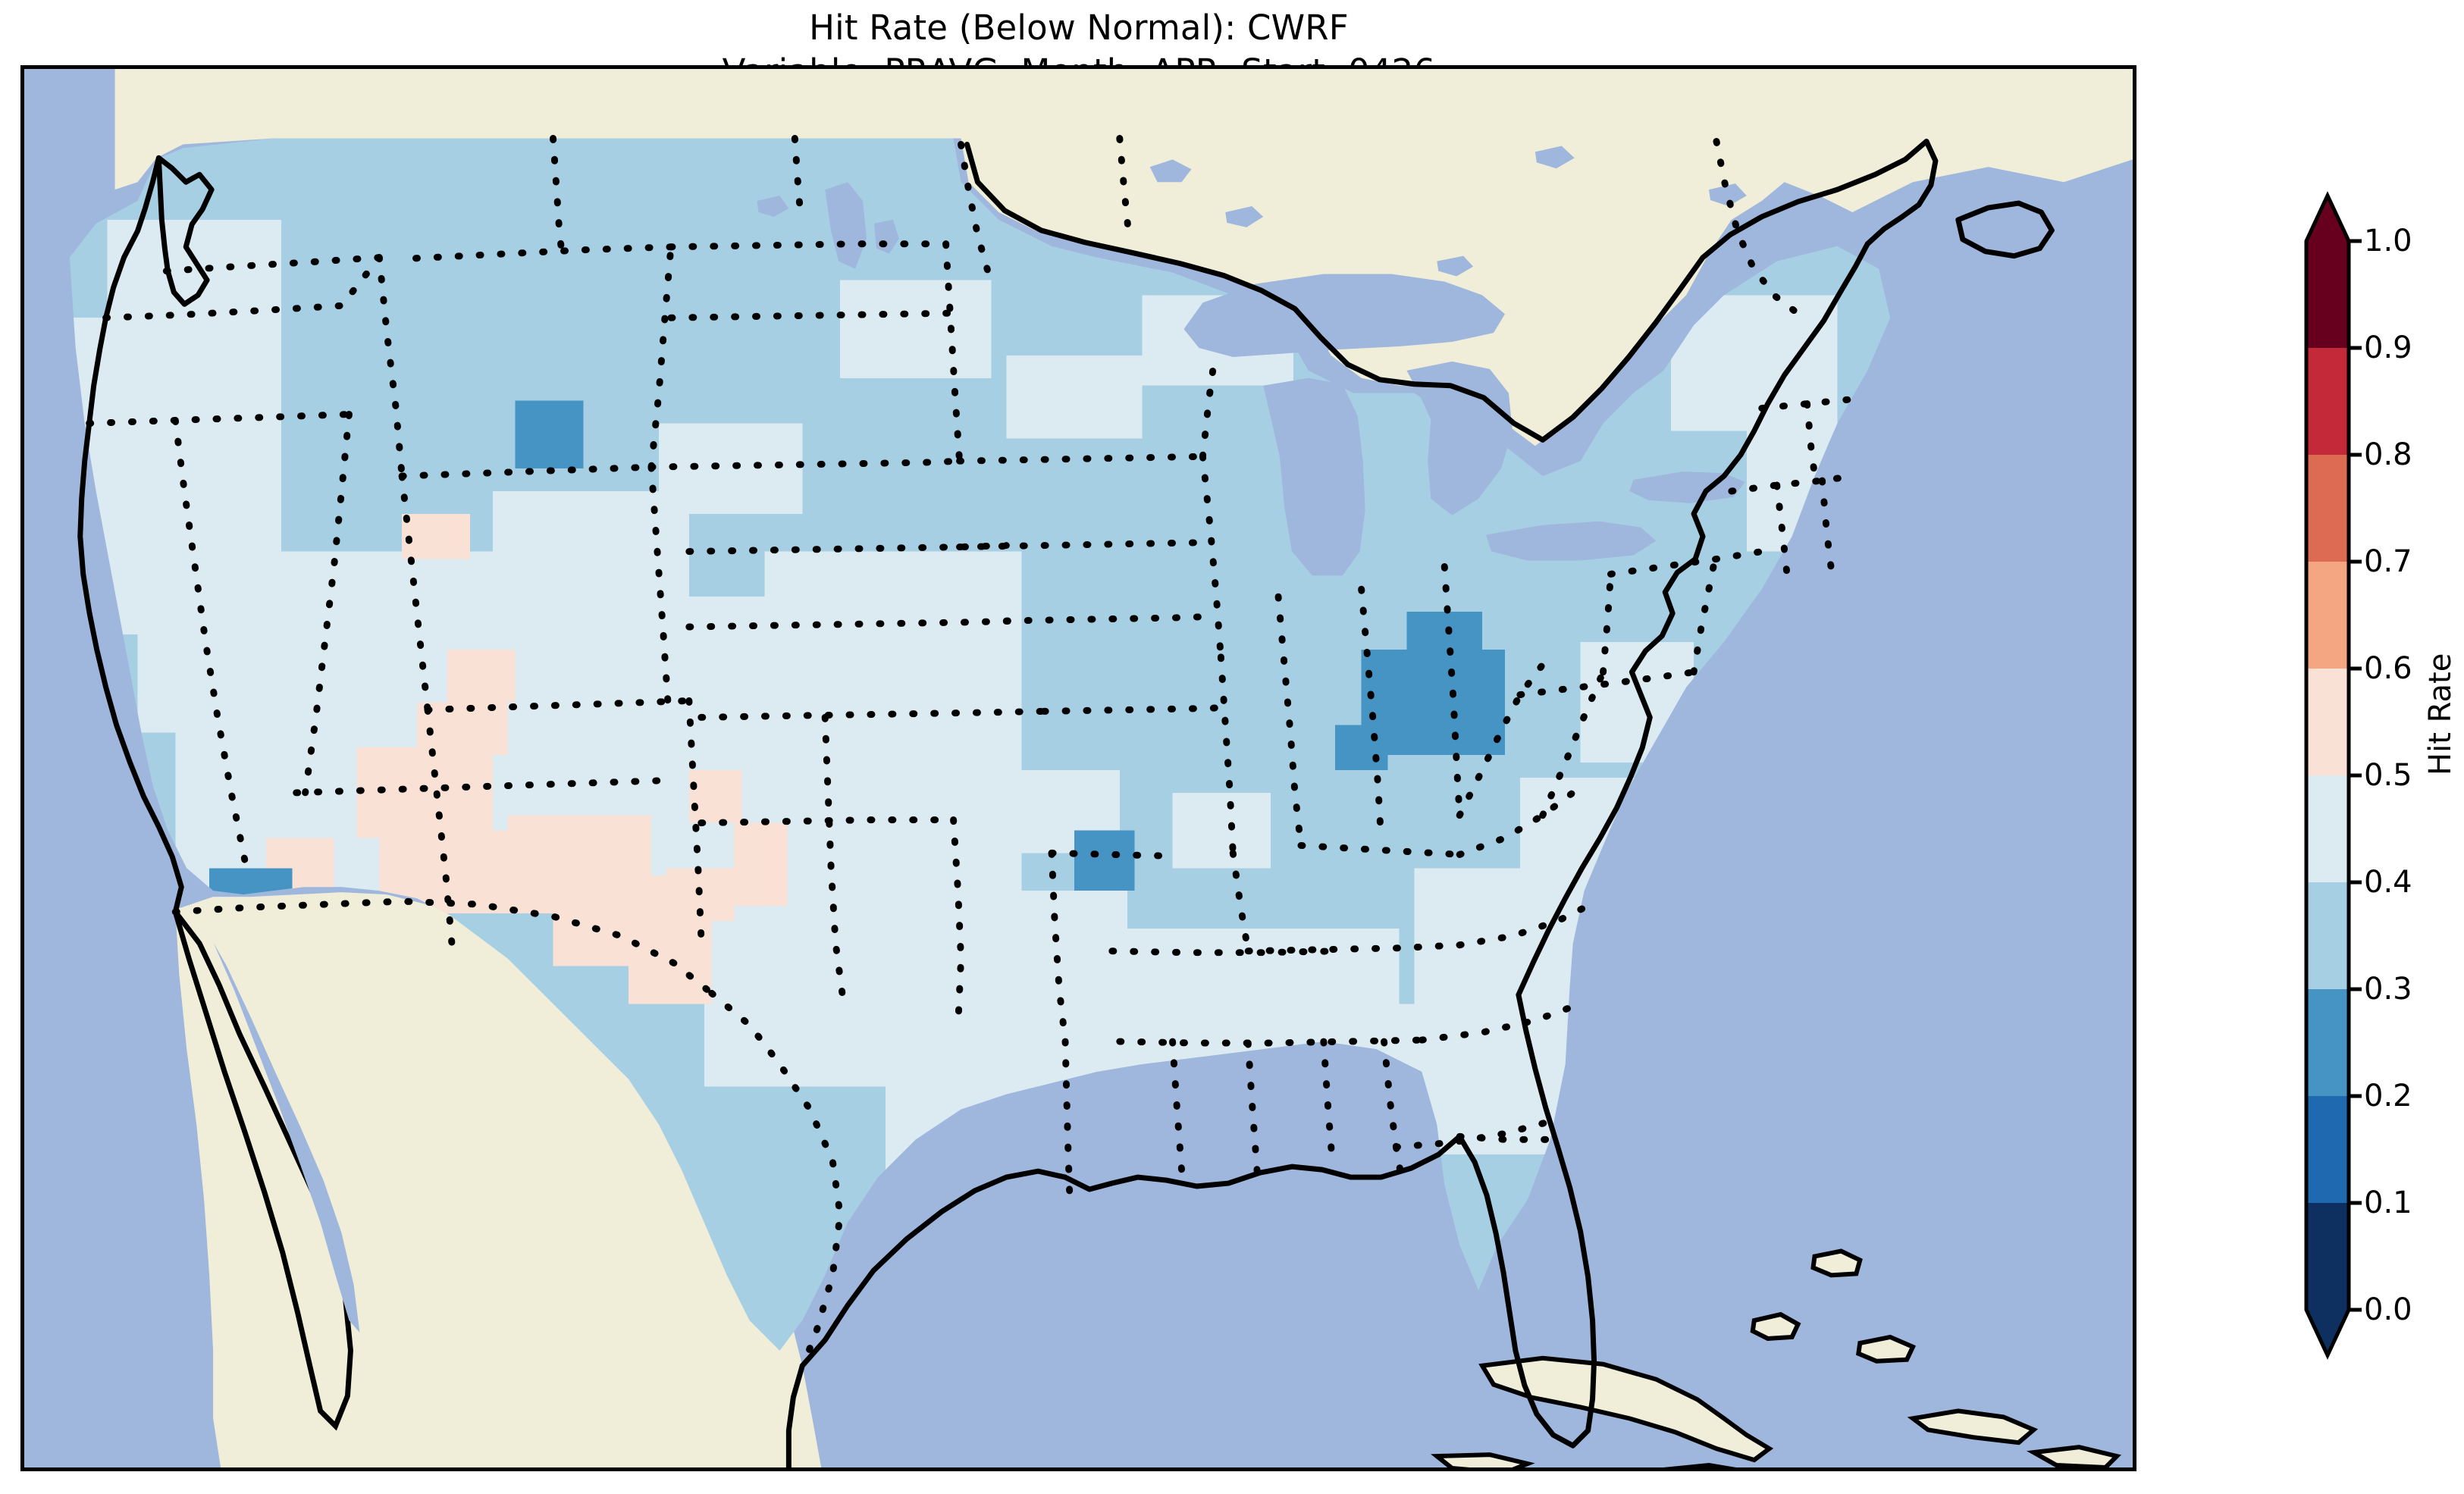 The height and width of the screenshot is (1494, 2464). Describe the element at coordinates (2388, 775) in the screenshot. I see `colorbar-tick-label: 0.5` at that location.